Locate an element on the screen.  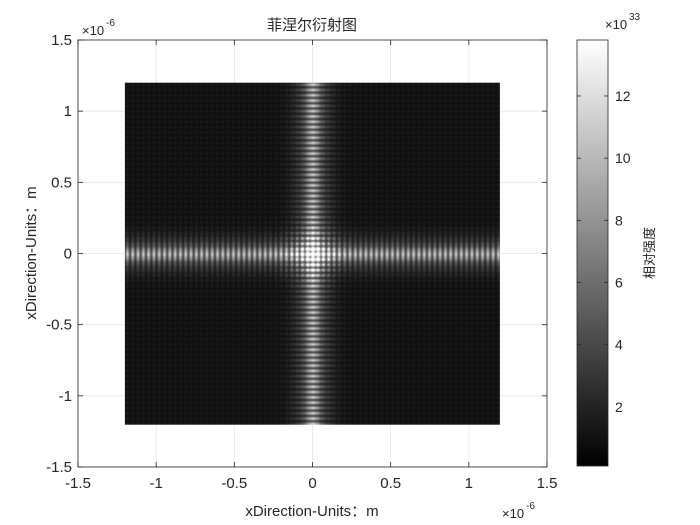
y-tick-label-2: -0.5 is located at coordinates (59, 325).